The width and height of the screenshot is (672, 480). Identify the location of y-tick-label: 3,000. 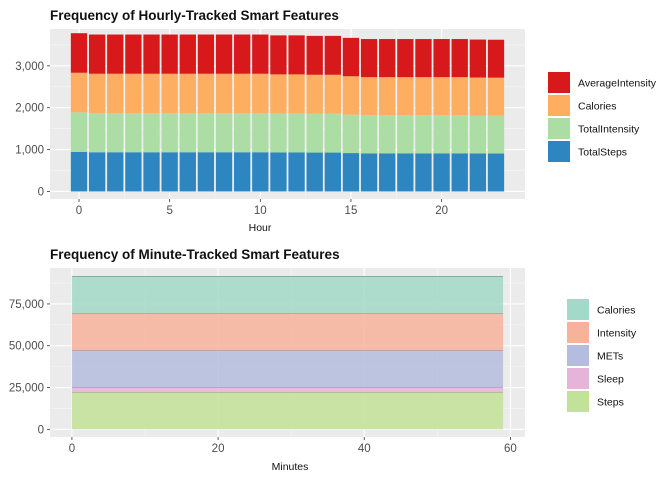
(29, 67).